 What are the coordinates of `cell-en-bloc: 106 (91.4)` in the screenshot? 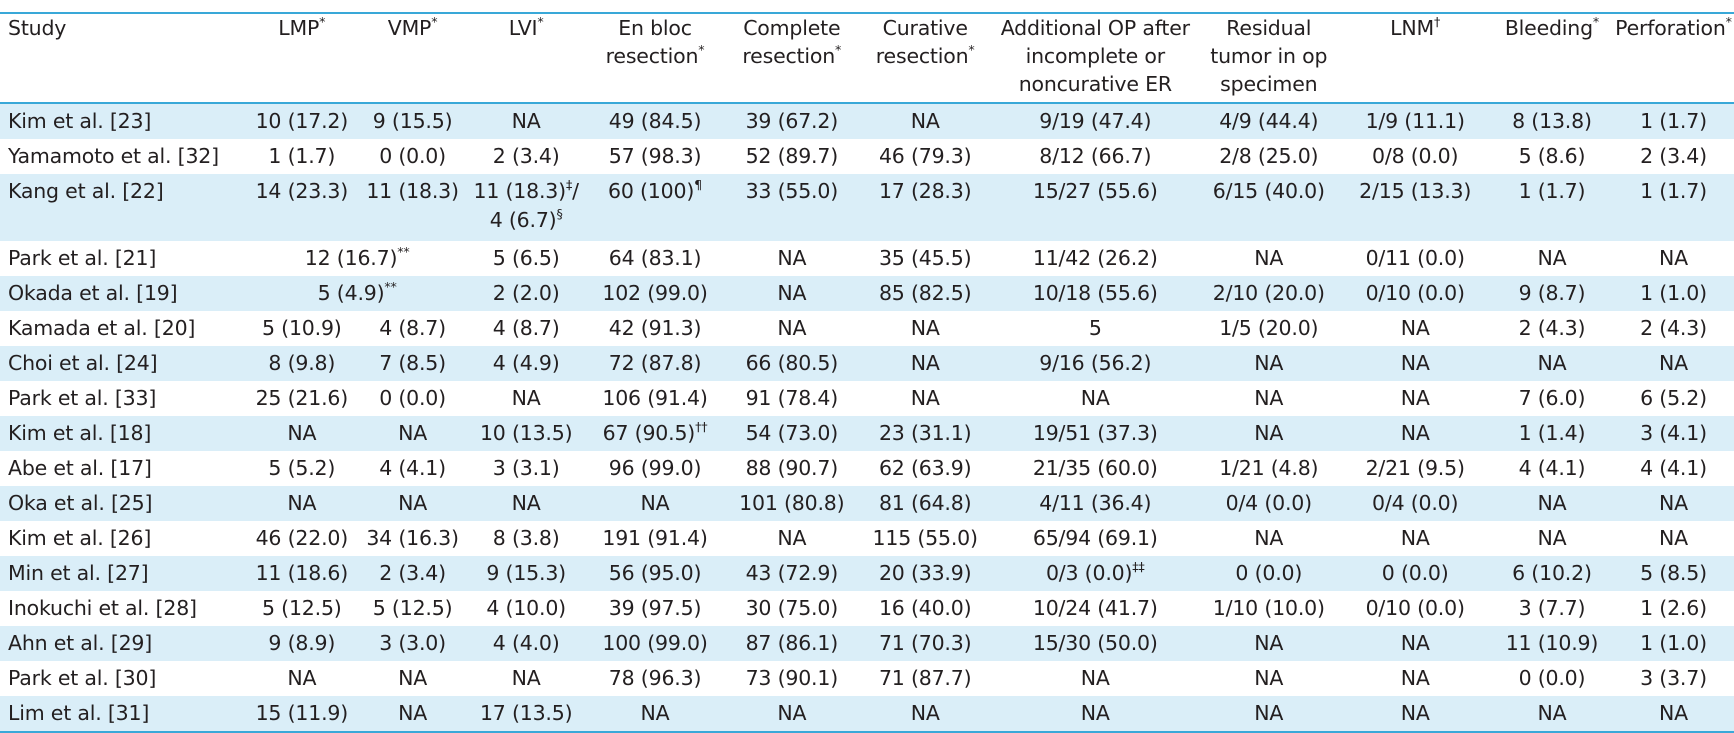 It's located at (655, 398).